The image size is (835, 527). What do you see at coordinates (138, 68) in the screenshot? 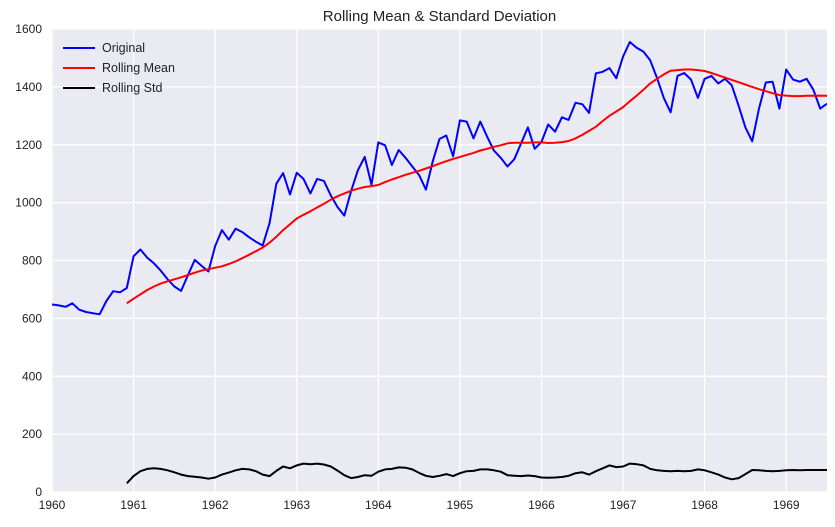
I see `legend-label-rolling-mean: Rolling Mean` at bounding box center [138, 68].